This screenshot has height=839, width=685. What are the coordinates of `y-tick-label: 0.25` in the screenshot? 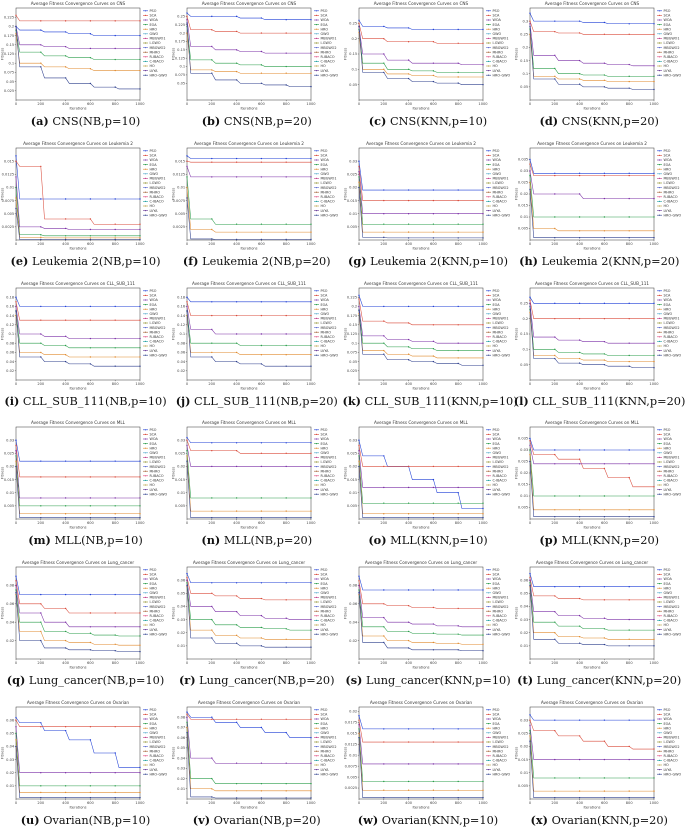 It's located at (181, 17).